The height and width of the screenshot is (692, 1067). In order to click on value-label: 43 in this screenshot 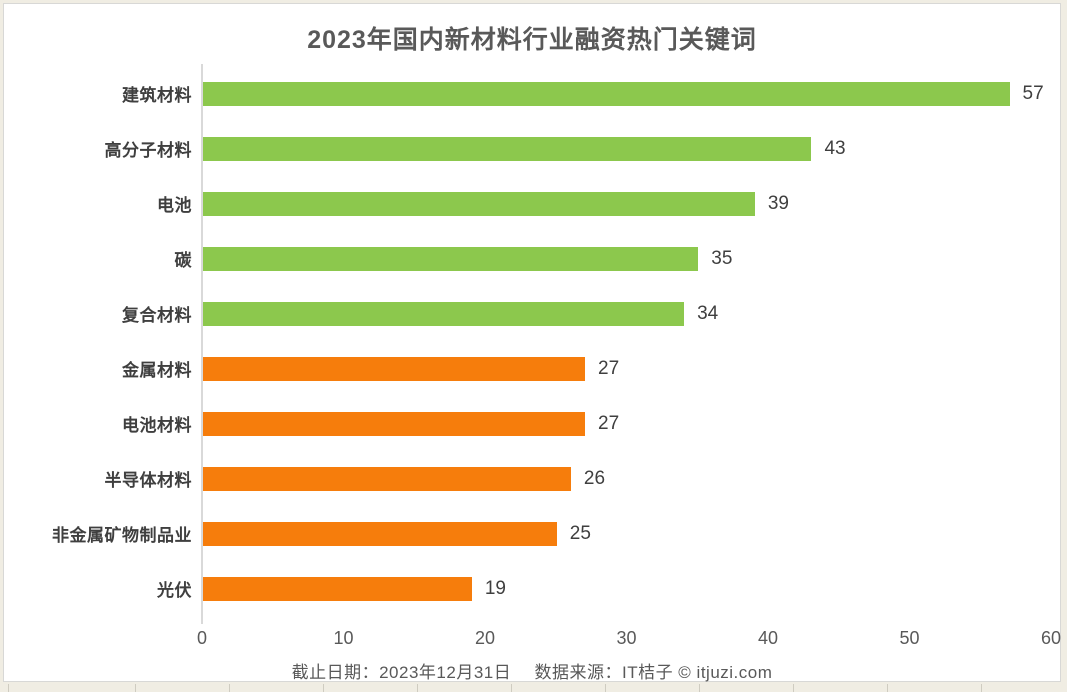, I will do `click(835, 148)`.